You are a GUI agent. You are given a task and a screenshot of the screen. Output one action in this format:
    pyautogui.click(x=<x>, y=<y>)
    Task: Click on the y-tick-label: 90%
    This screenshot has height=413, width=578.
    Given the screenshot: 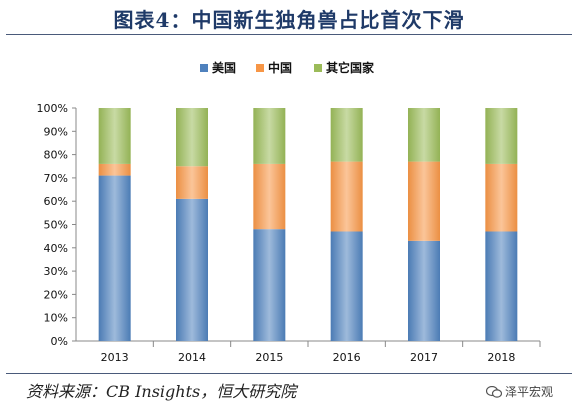 What is the action you would take?
    pyautogui.click(x=56, y=131)
    